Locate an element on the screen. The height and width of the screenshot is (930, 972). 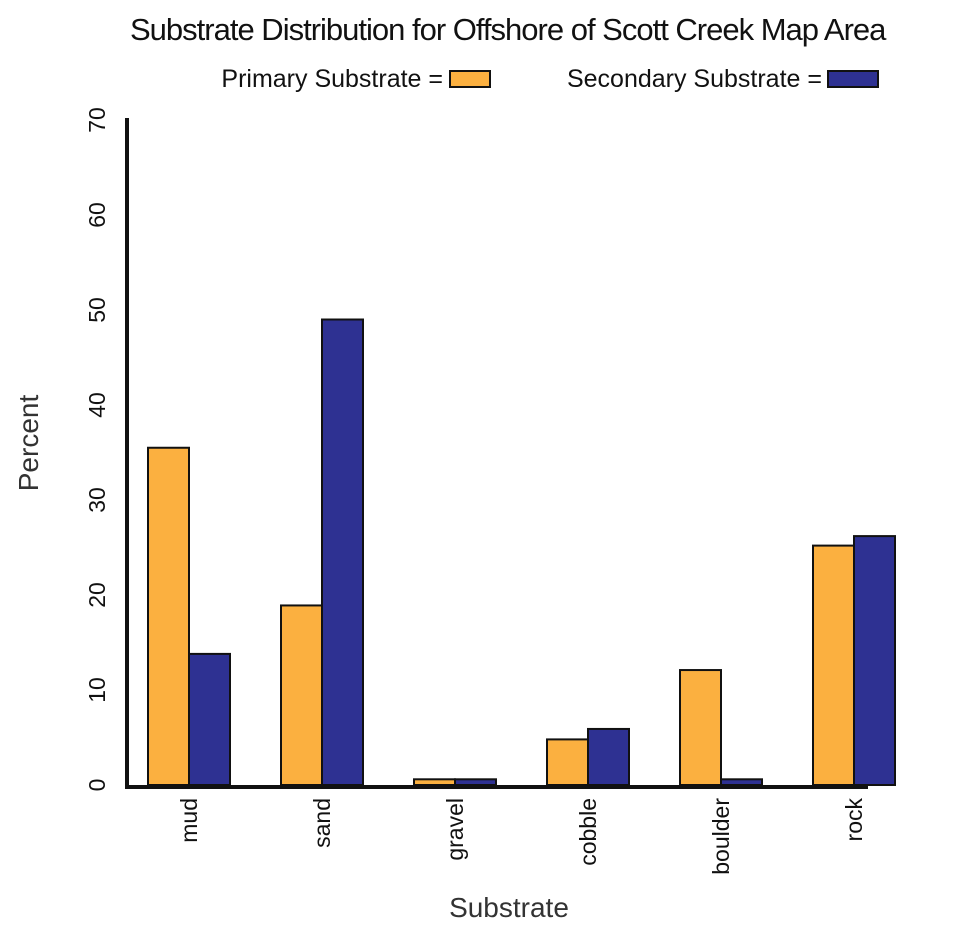
bar-primary-boulder is located at coordinates (700, 727).